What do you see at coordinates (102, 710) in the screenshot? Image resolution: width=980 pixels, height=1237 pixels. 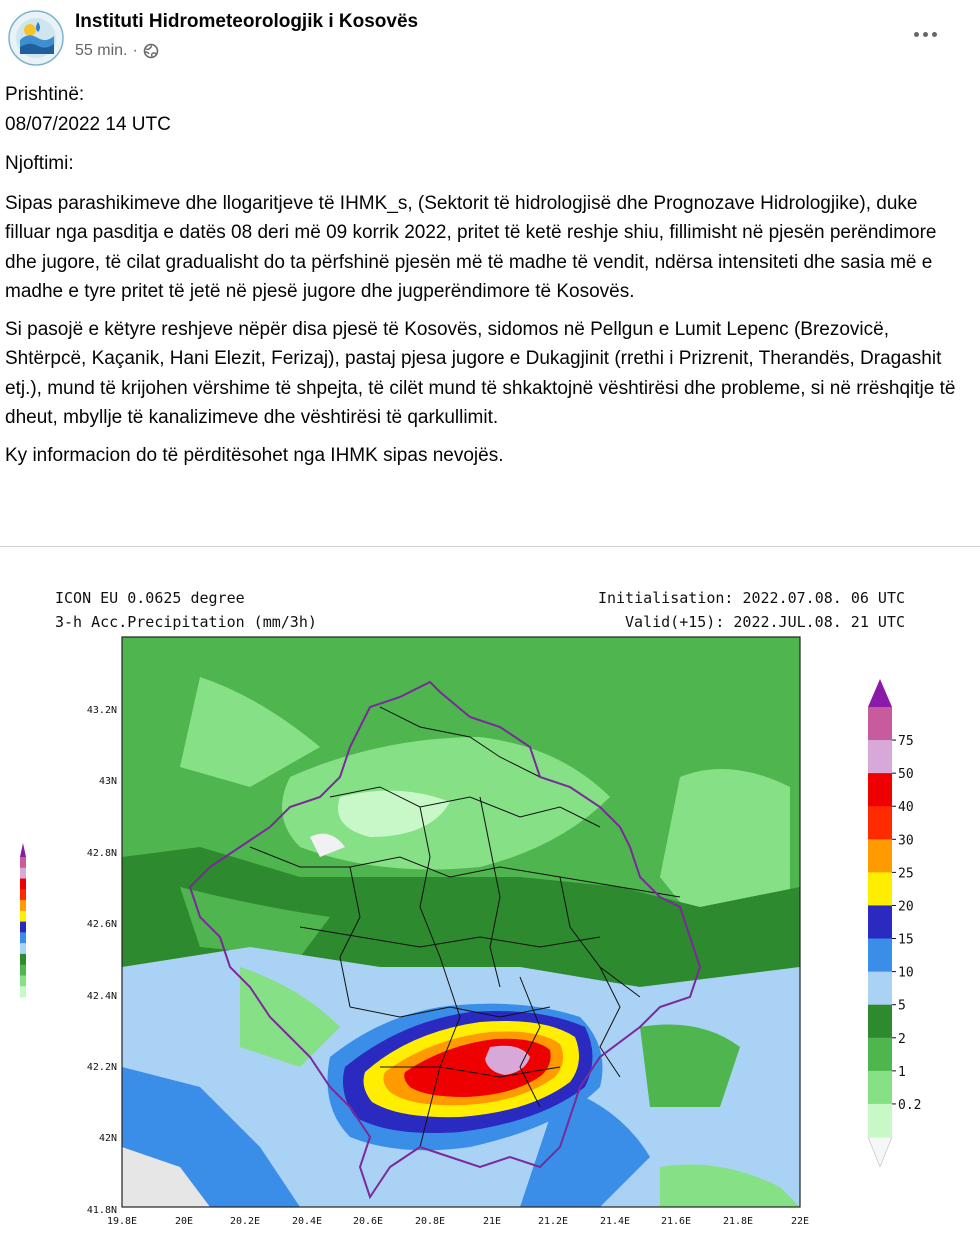 I see `lat-tick-label: 43.2N` at bounding box center [102, 710].